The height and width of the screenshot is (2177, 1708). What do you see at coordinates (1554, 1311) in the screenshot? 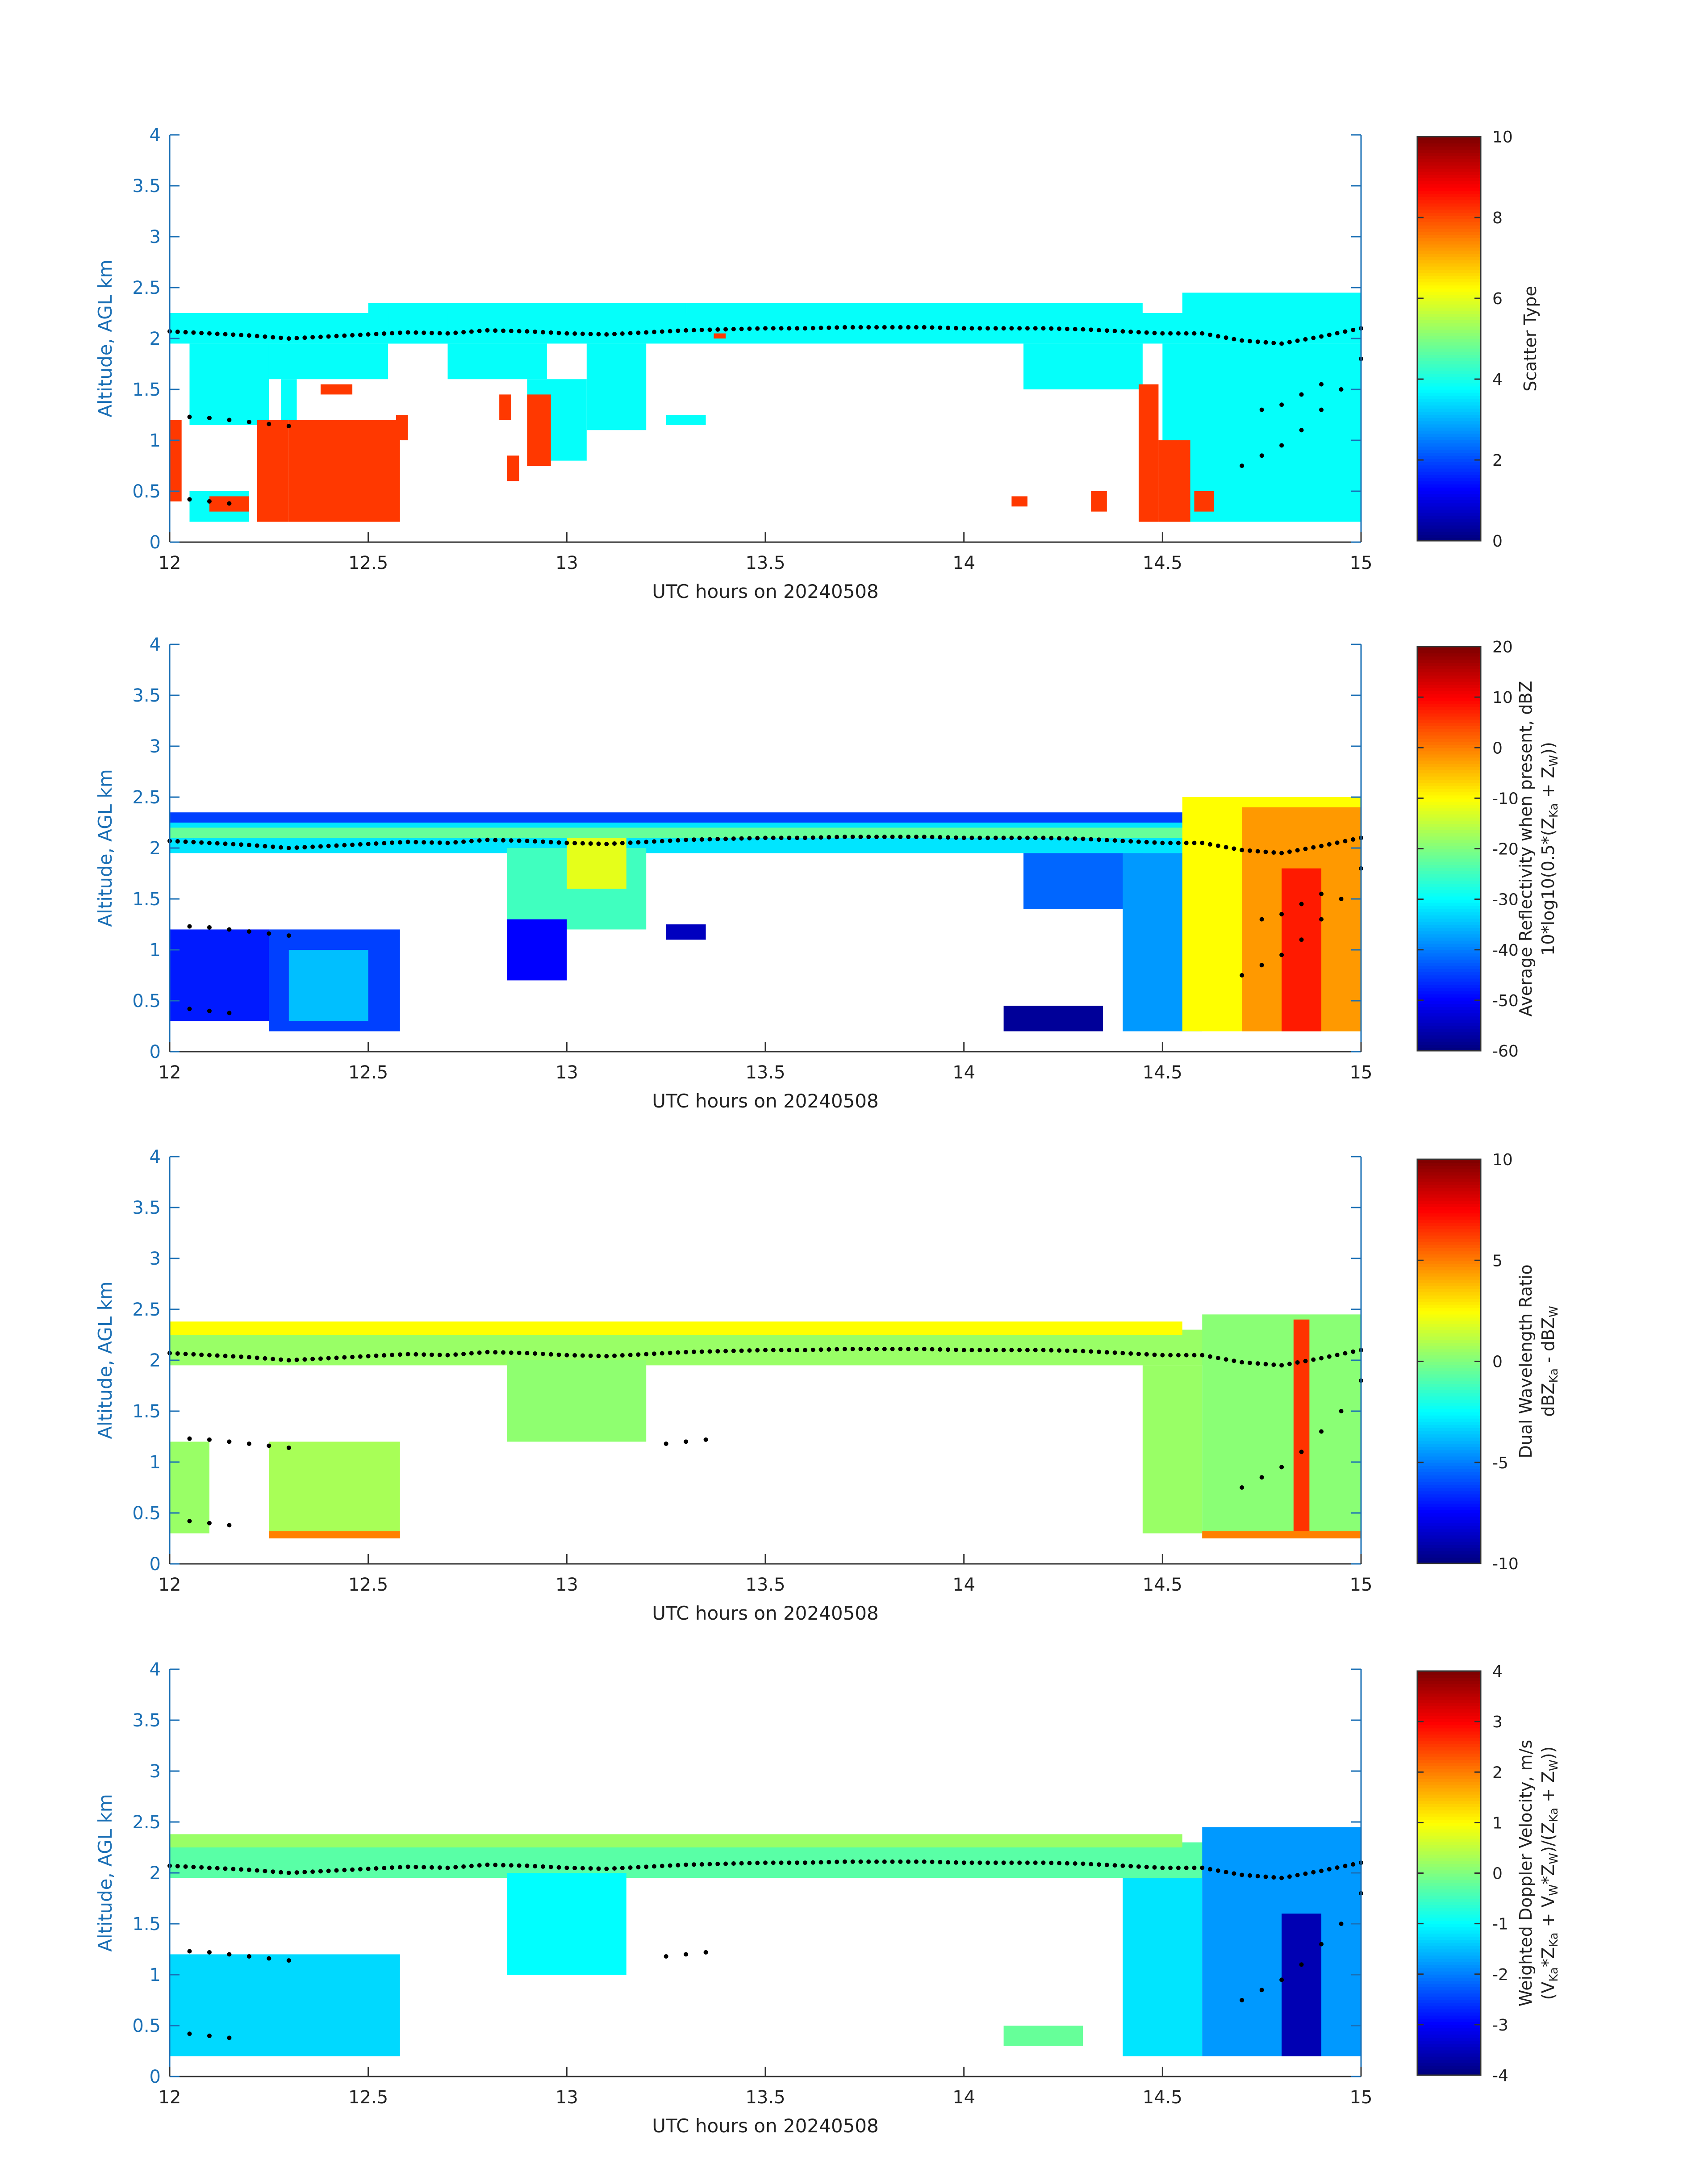
I see `formula-subscript: W` at bounding box center [1554, 1311].